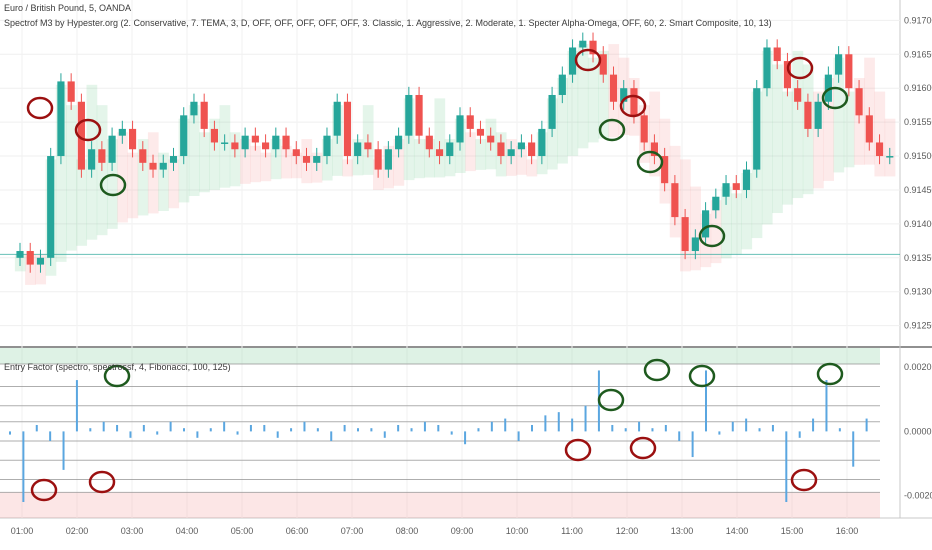 The height and width of the screenshot is (550, 932). I want to click on time-tick-label: 09:00, so click(462, 531).